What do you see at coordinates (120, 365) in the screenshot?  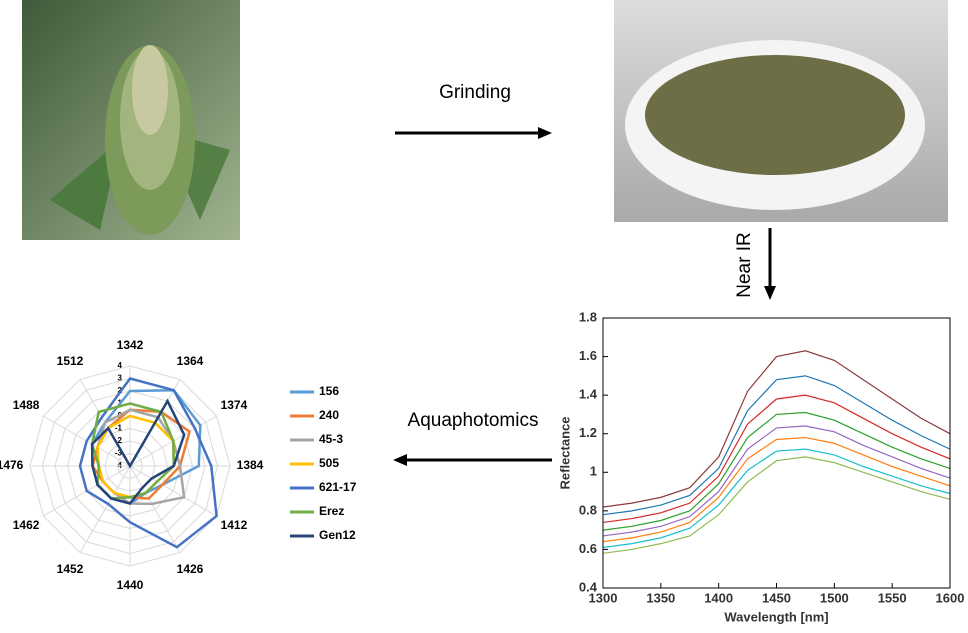 I see `r-tick-label: 4` at bounding box center [120, 365].